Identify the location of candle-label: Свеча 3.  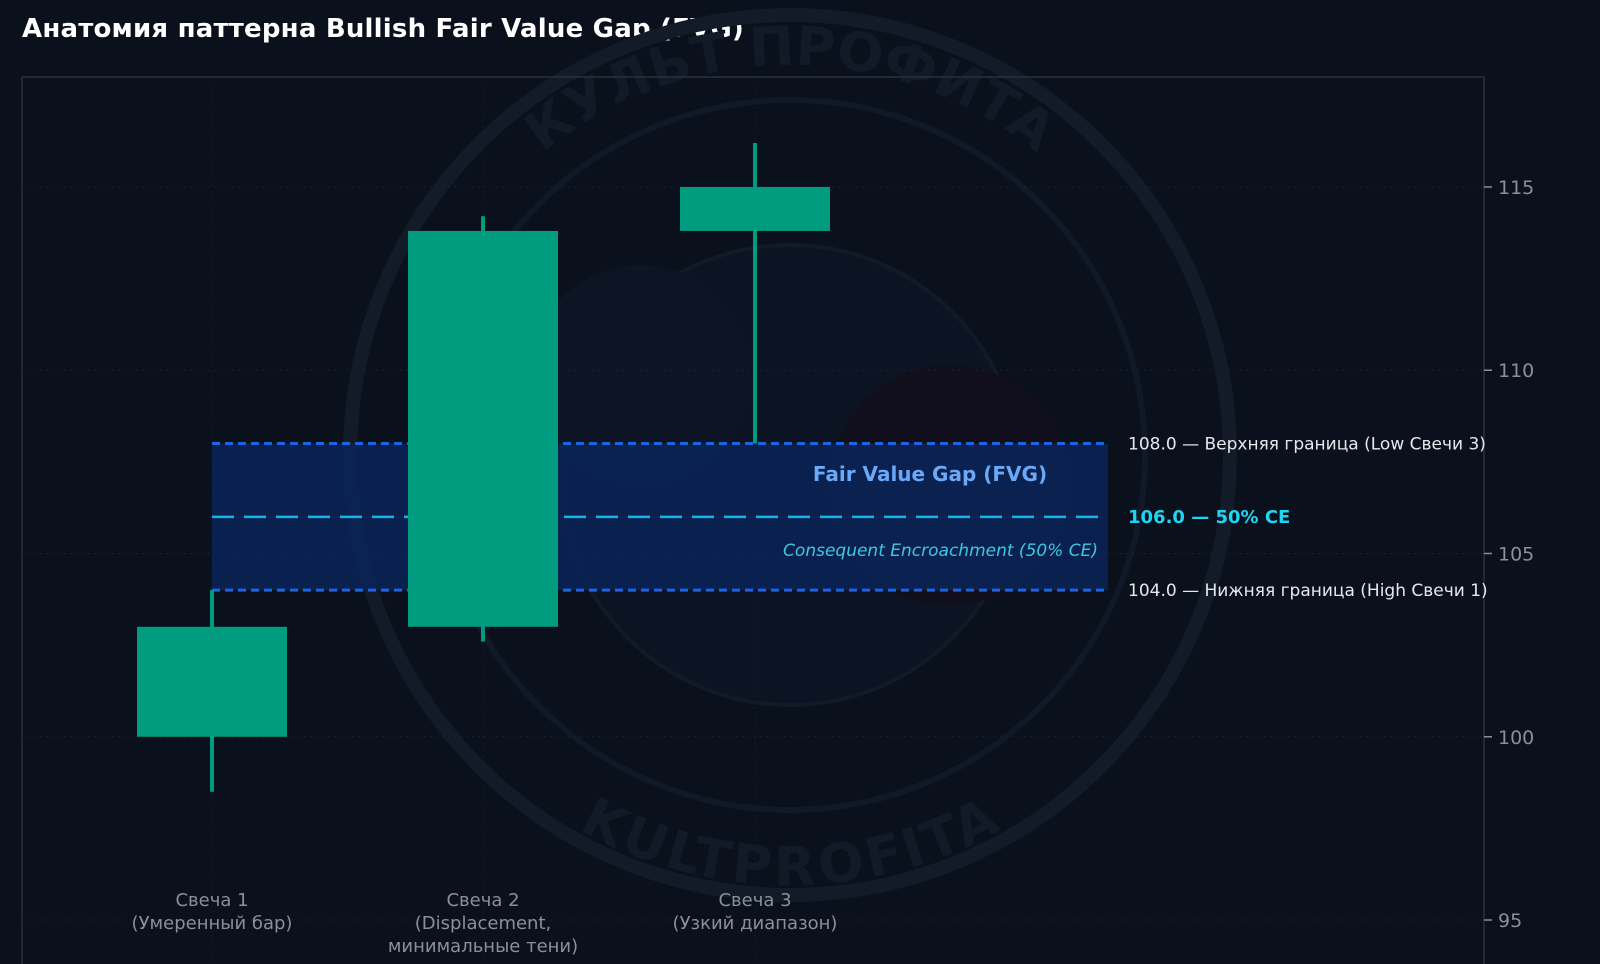
(754, 900).